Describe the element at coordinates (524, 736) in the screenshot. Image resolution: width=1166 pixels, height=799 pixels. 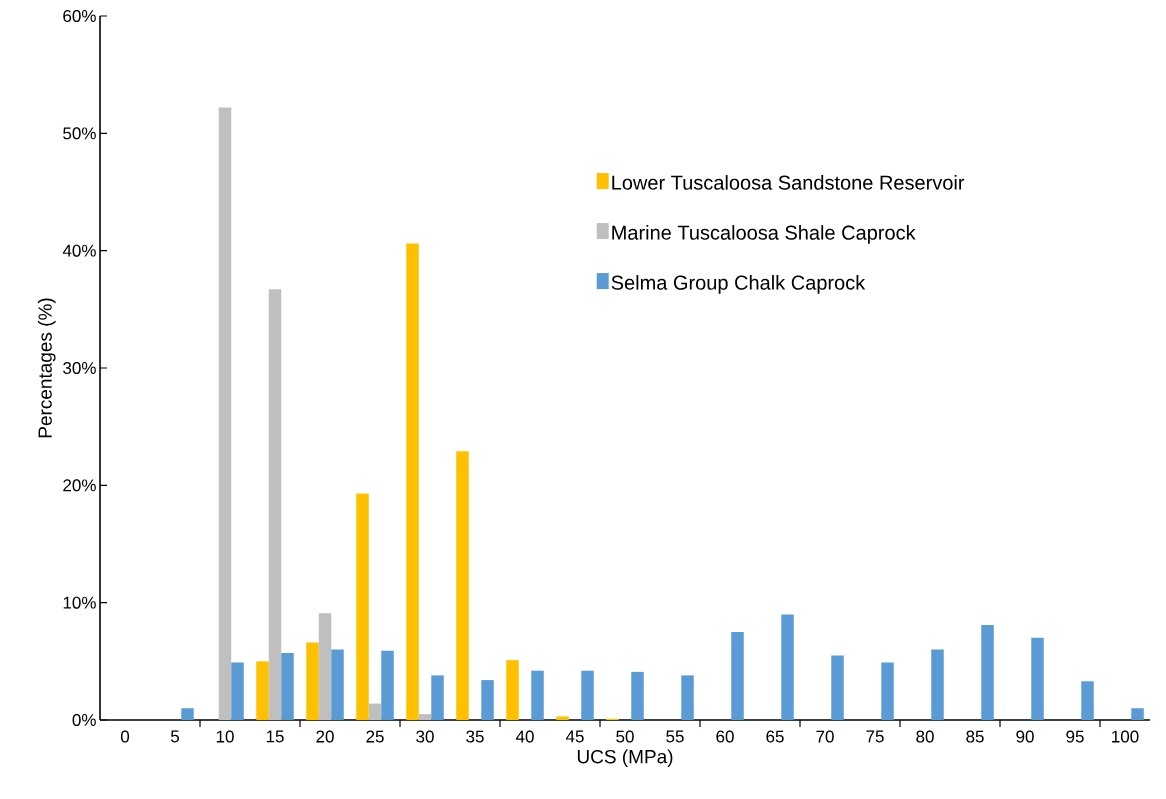
I see `x-tick-label: 40` at that location.